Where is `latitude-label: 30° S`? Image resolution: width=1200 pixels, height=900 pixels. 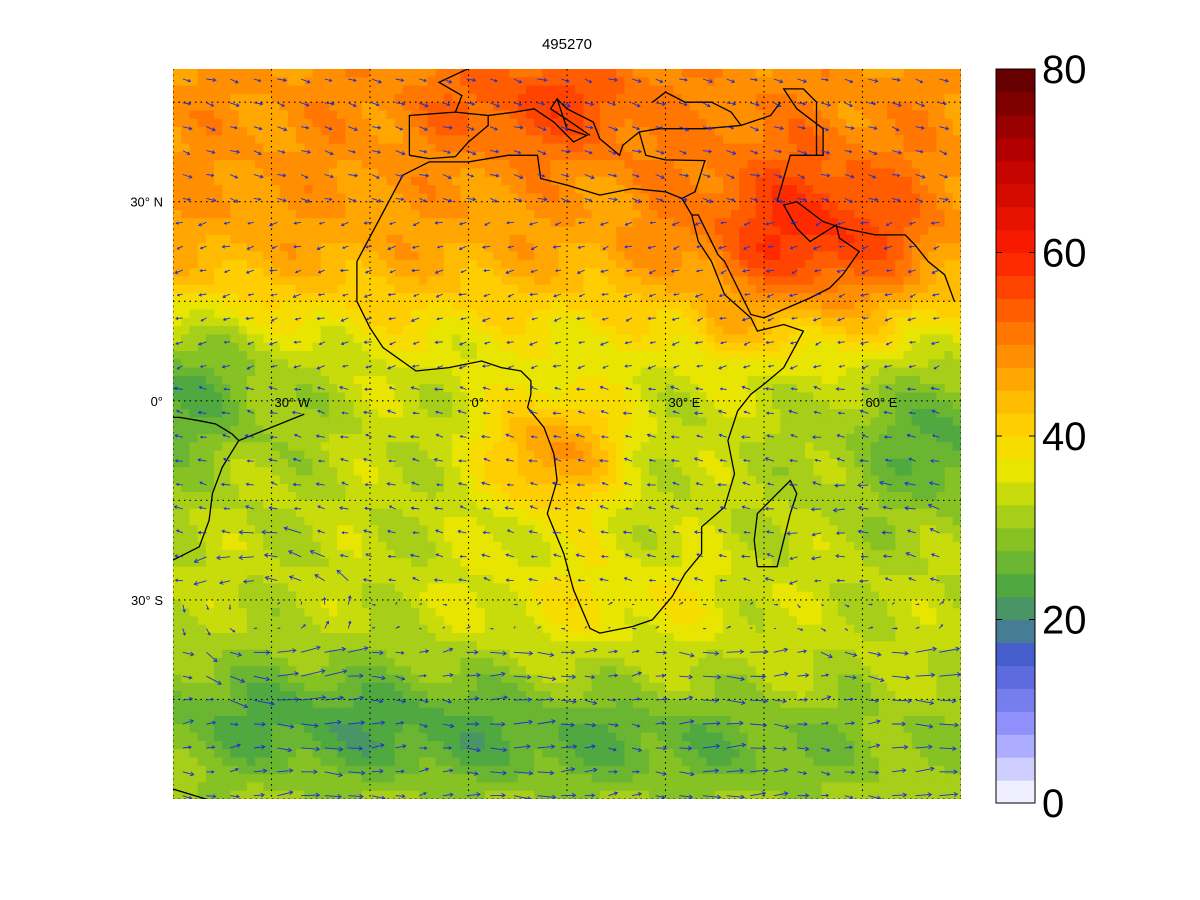 latitude-label: 30° S is located at coordinates (147, 600).